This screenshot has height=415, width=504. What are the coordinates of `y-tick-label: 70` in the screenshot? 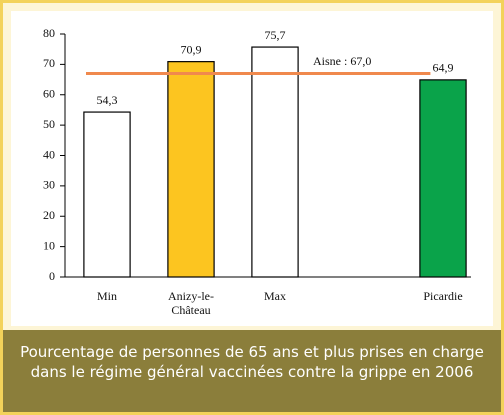 It's located at (49, 63).